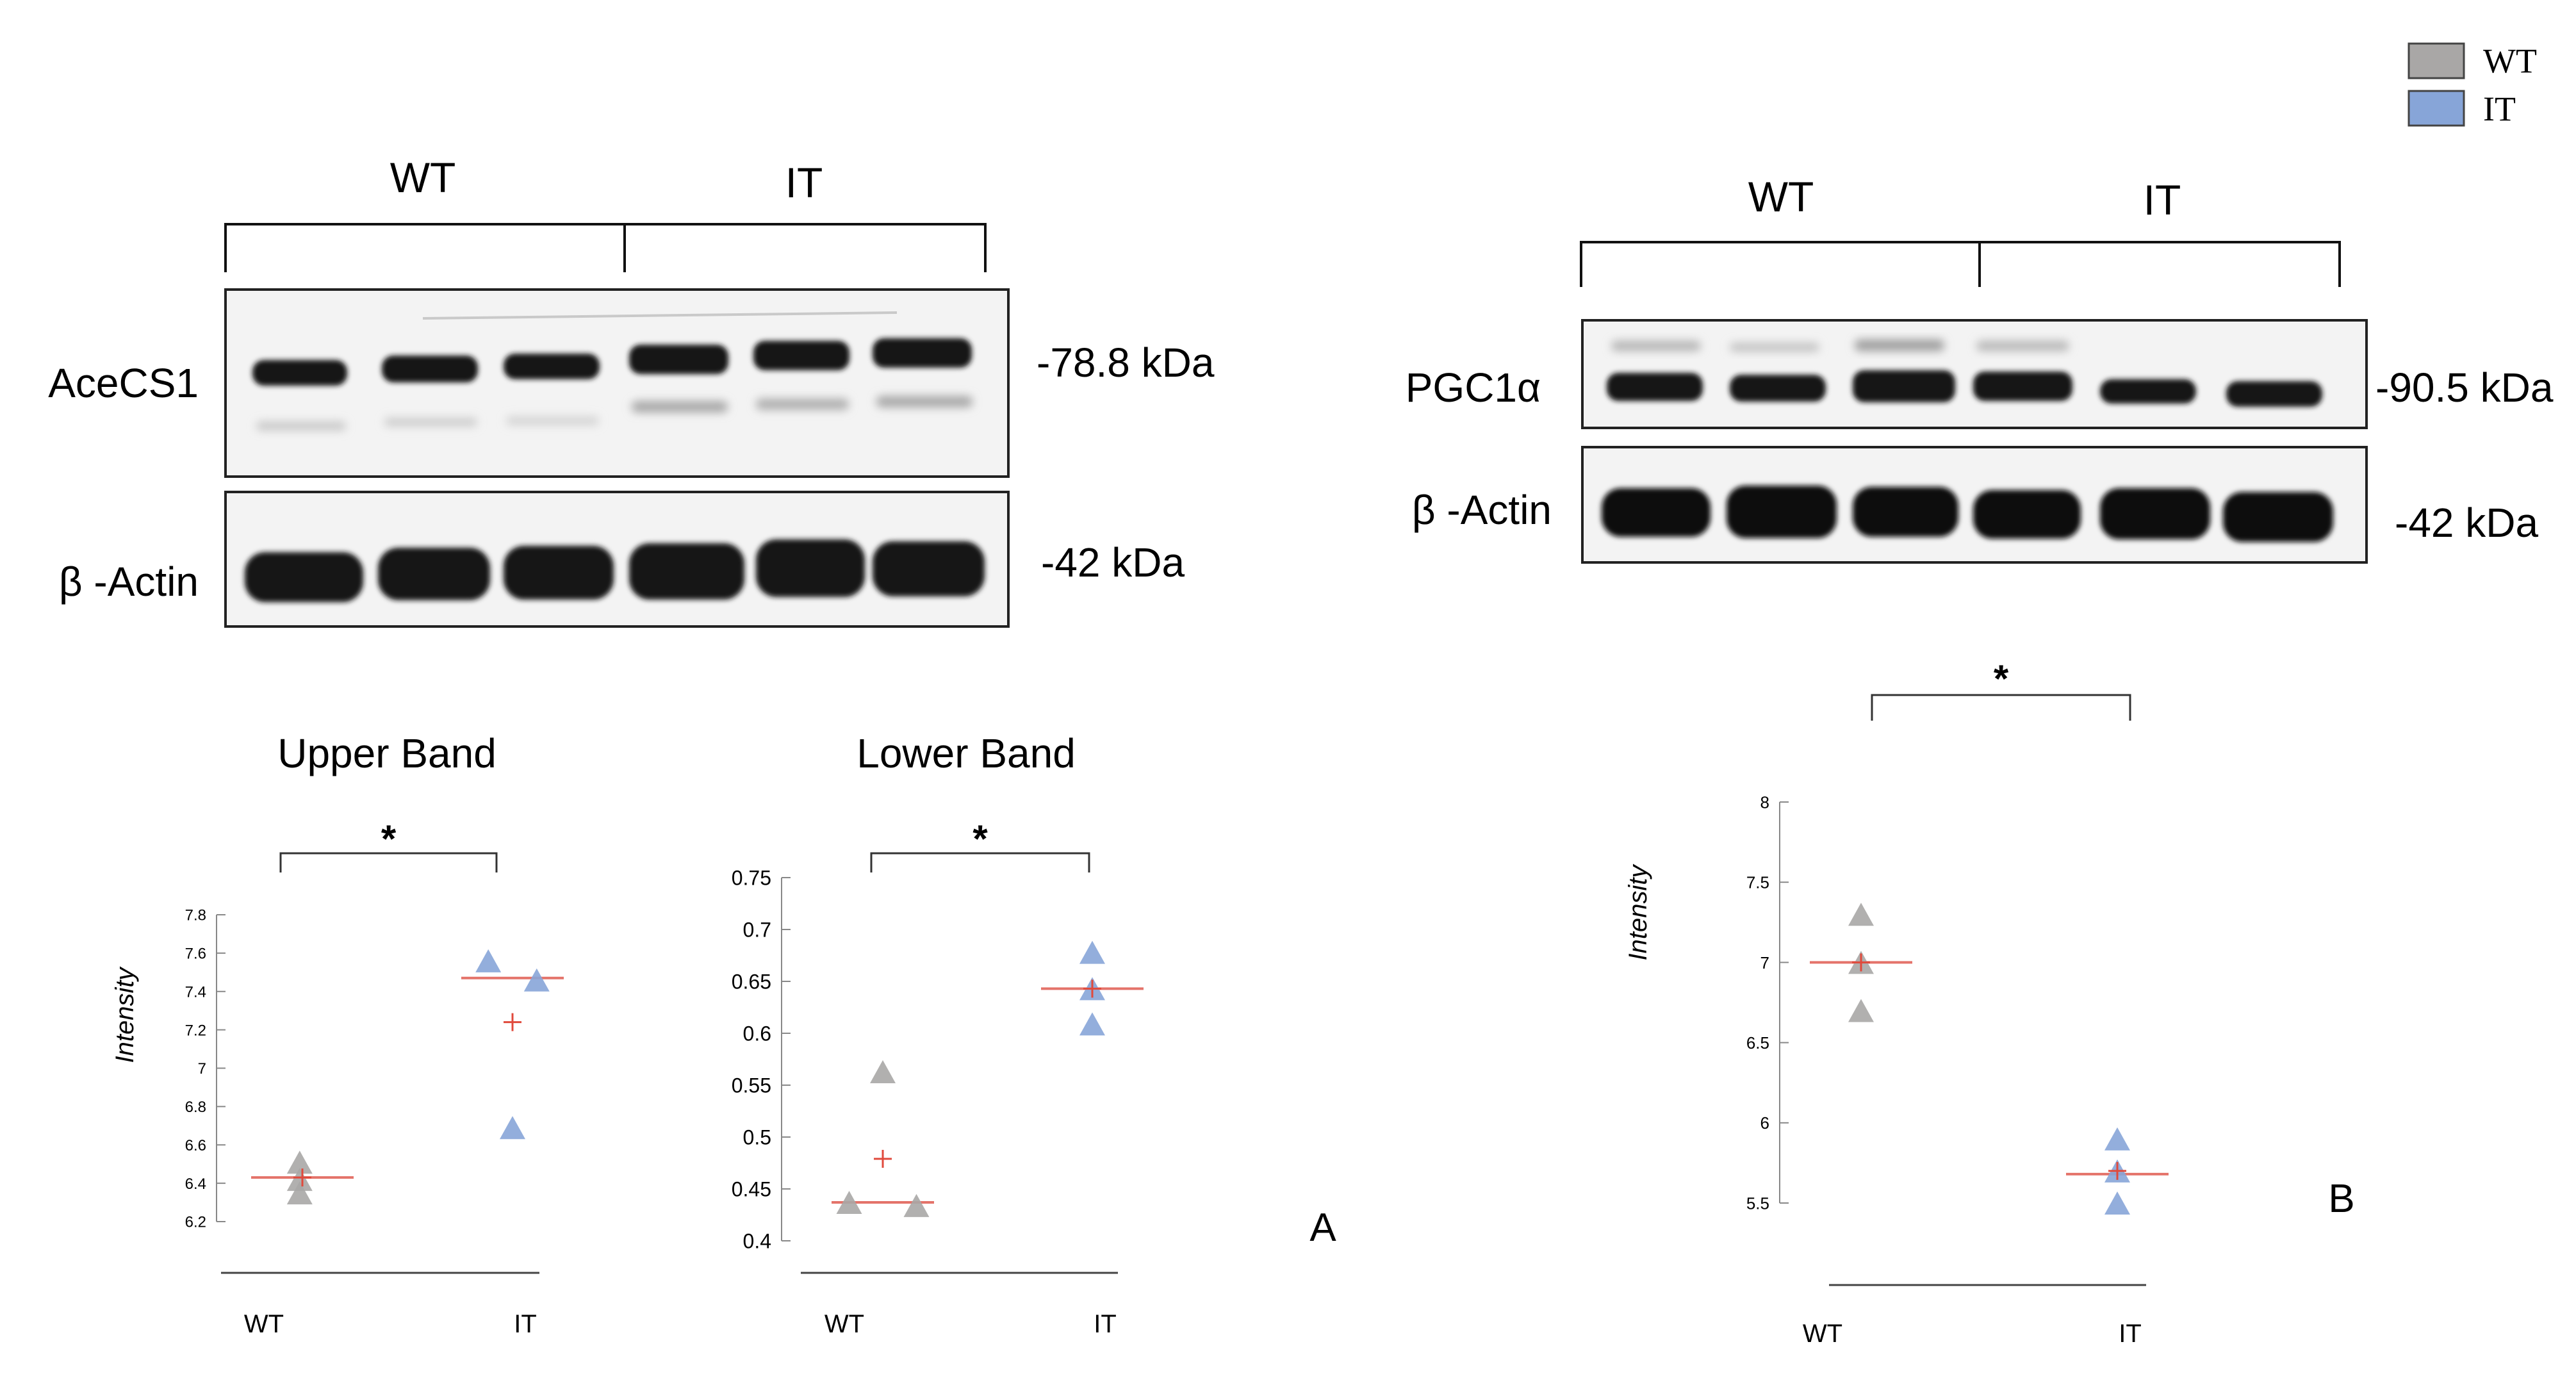 The image size is (2576, 1392). Describe the element at coordinates (605, 247) in the screenshot. I see `blot-a-group-bracket` at that location.